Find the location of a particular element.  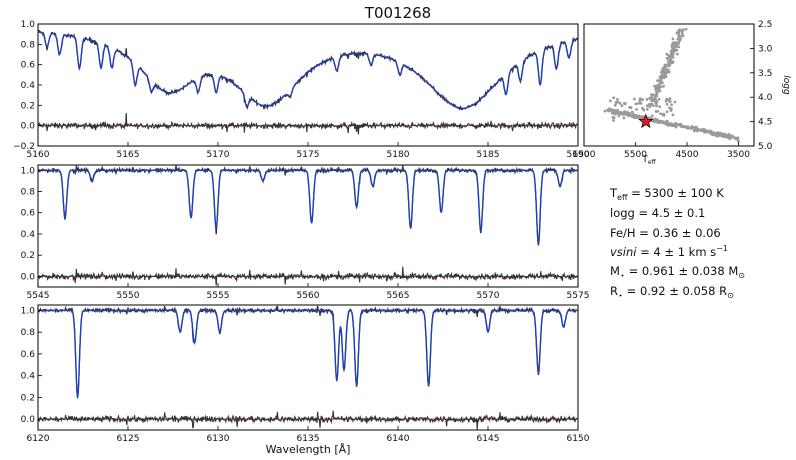

hr-x-axis-label: Teff is located at coordinates (648, 160).